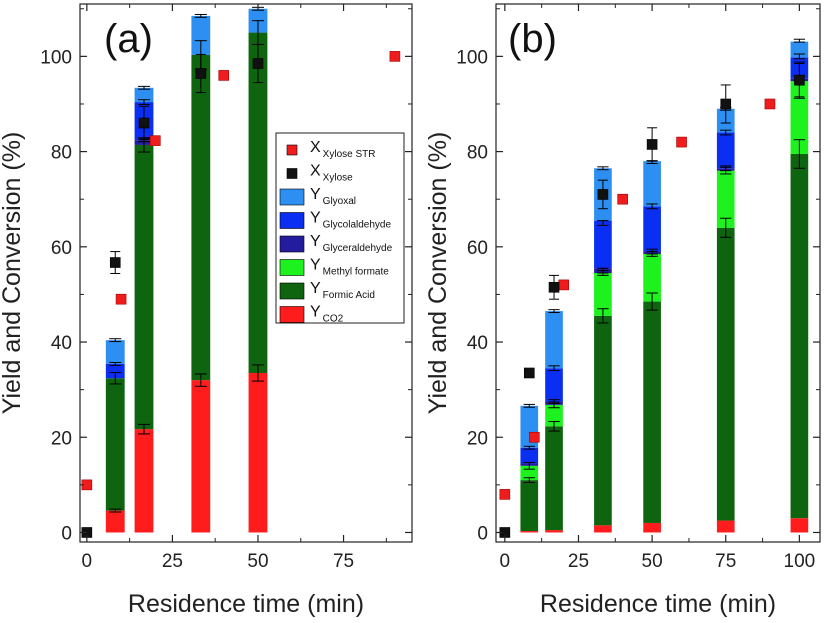  What do you see at coordinates (342, 290) in the screenshot?
I see `legend-label: Y Formic Acid` at bounding box center [342, 290].